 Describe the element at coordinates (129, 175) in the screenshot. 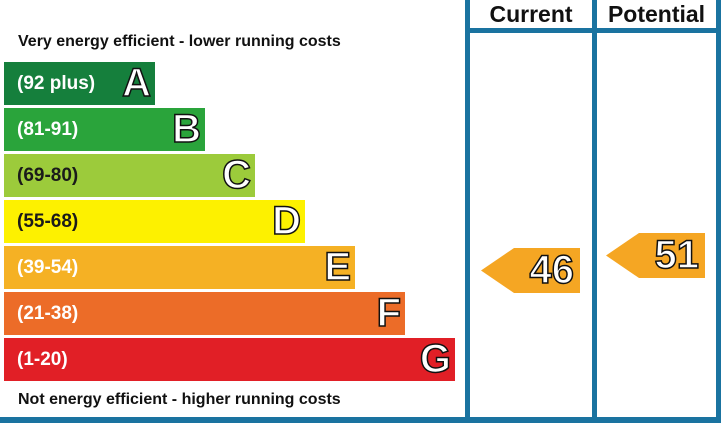

I see `band-c: (69-80) C` at that location.